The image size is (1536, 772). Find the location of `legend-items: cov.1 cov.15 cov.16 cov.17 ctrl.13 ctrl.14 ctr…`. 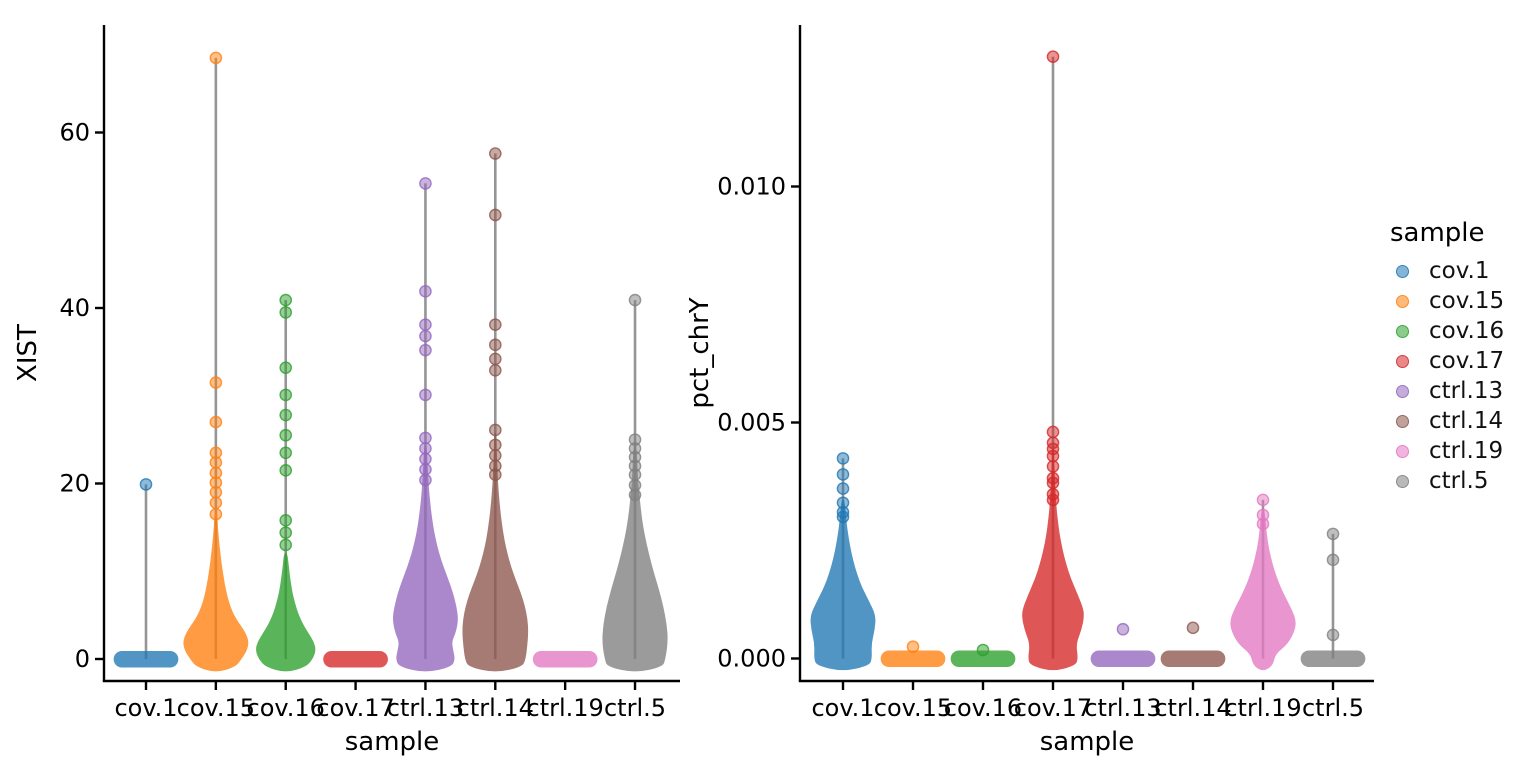

legend-items: cov.1 cov.15 cov.16 cov.17 ctrl.13 ctrl.14 ctr… is located at coordinates (1462, 376).